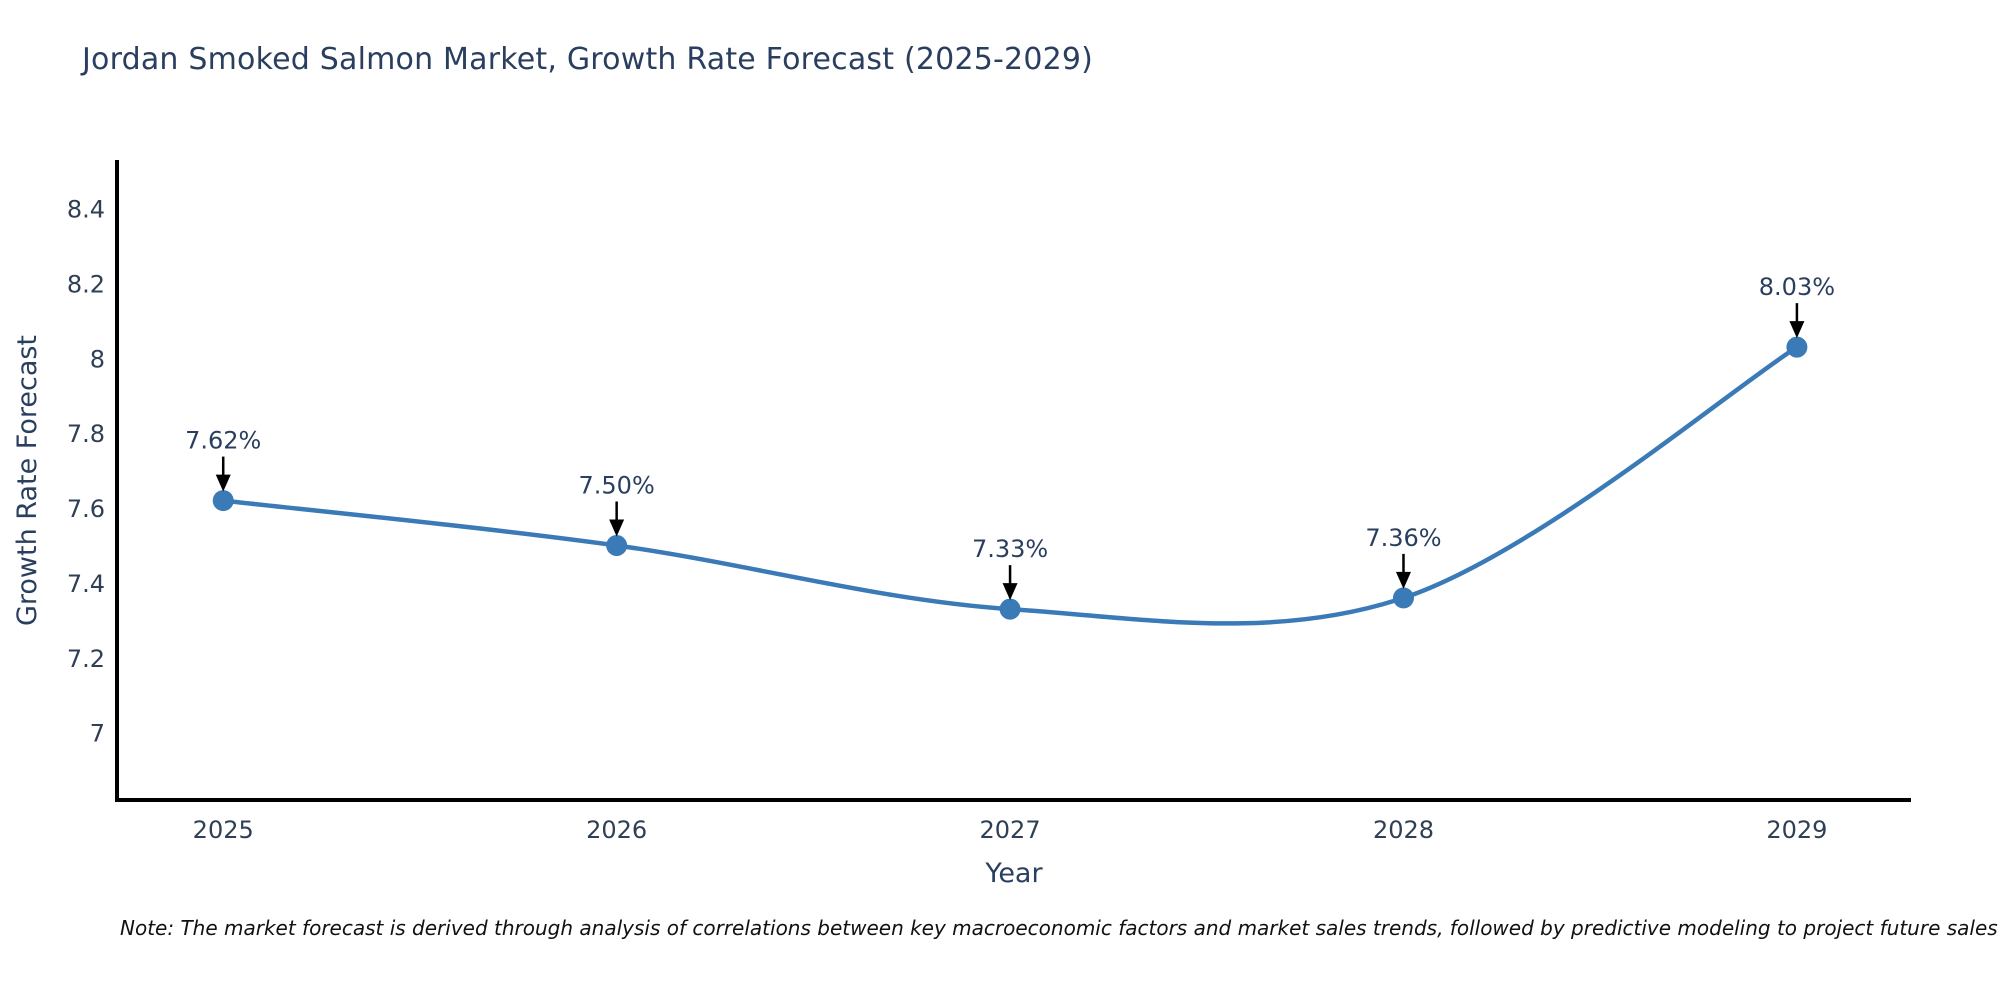  I want to click on point-value-label: 7.36%, so click(1403, 538).